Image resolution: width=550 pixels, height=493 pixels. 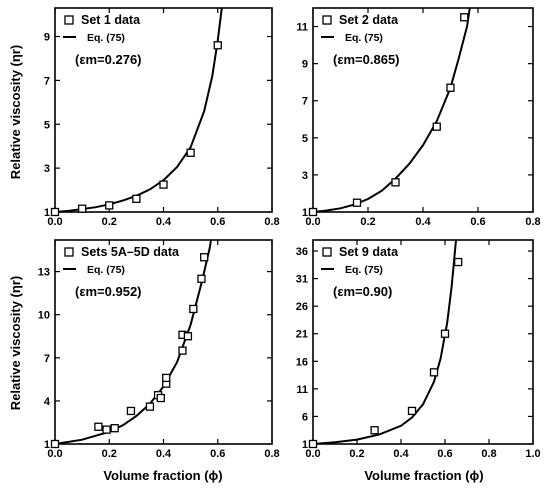 What do you see at coordinates (162, 475) in the screenshot?
I see `x-axis-title-left: Volume fraction (ϕ)` at bounding box center [162, 475].